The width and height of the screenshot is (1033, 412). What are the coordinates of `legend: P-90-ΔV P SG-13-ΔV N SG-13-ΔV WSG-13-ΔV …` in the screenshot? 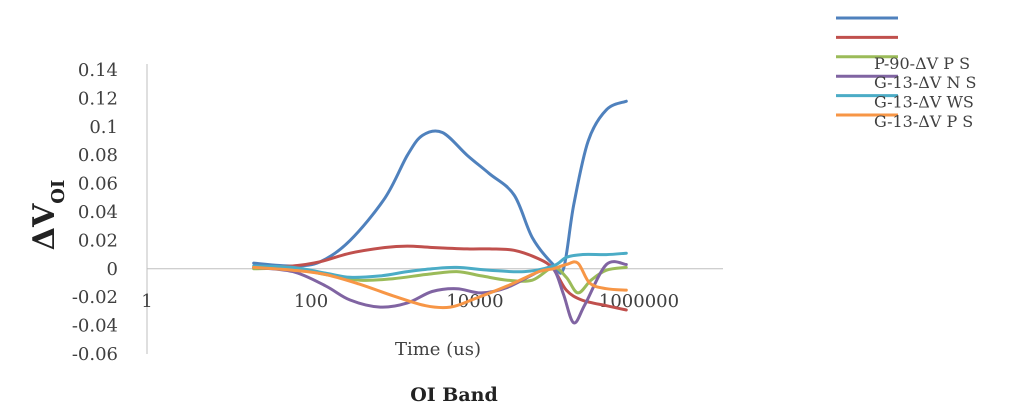 It's located at (906, 73).